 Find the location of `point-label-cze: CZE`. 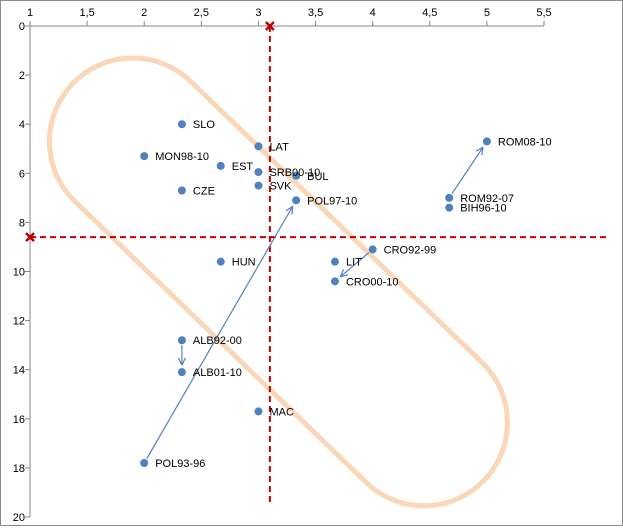

point-label-cze: CZE is located at coordinates (204, 191).